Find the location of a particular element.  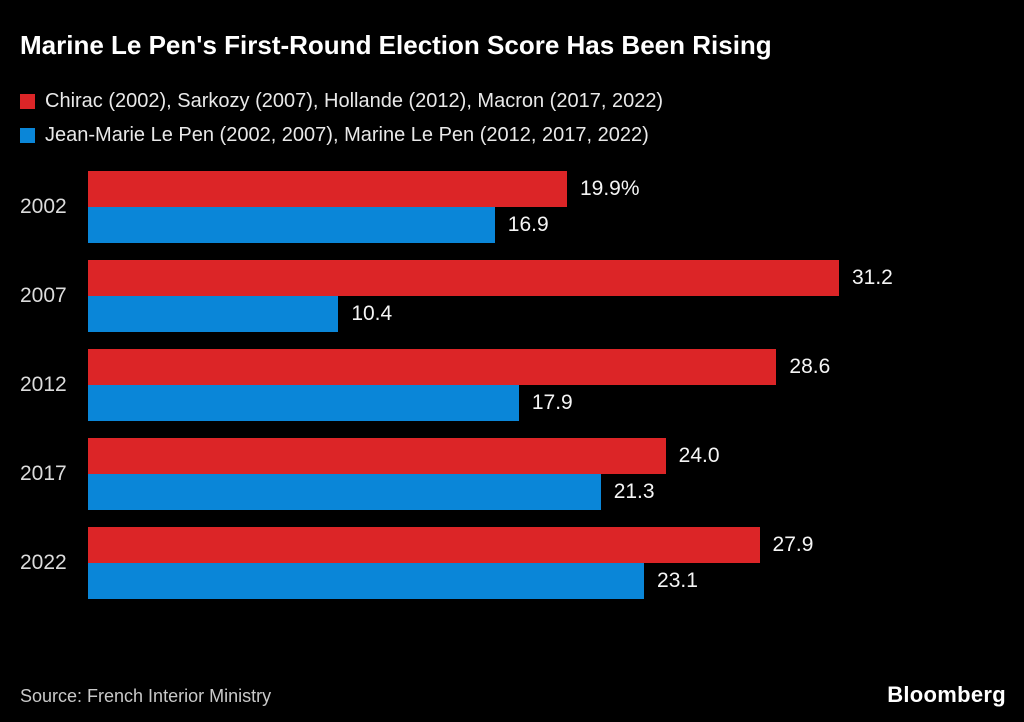

bloomberg-logo: Bloomberg is located at coordinates (946, 694).